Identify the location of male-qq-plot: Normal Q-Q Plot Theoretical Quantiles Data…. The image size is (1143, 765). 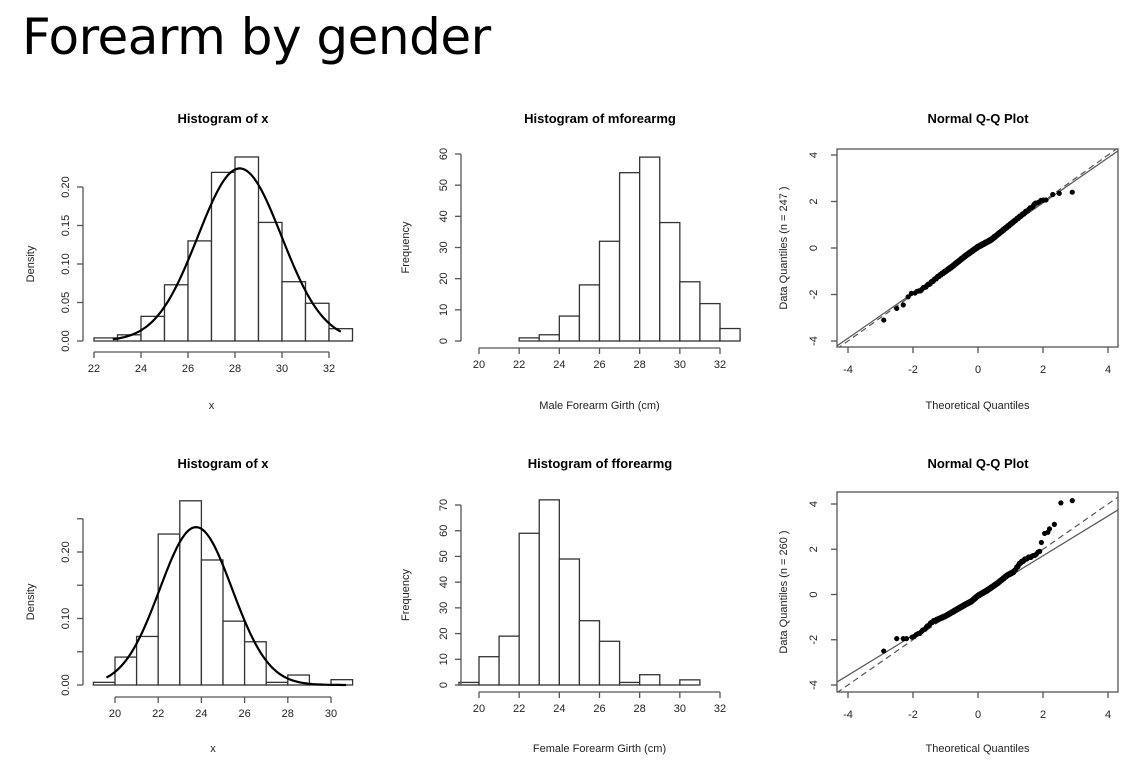
(948, 261).